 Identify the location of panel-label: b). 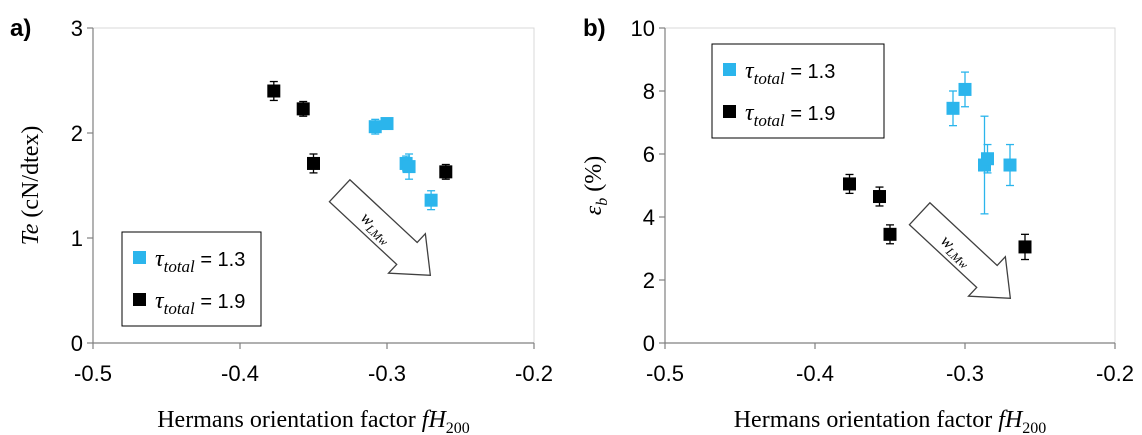
(594, 28).